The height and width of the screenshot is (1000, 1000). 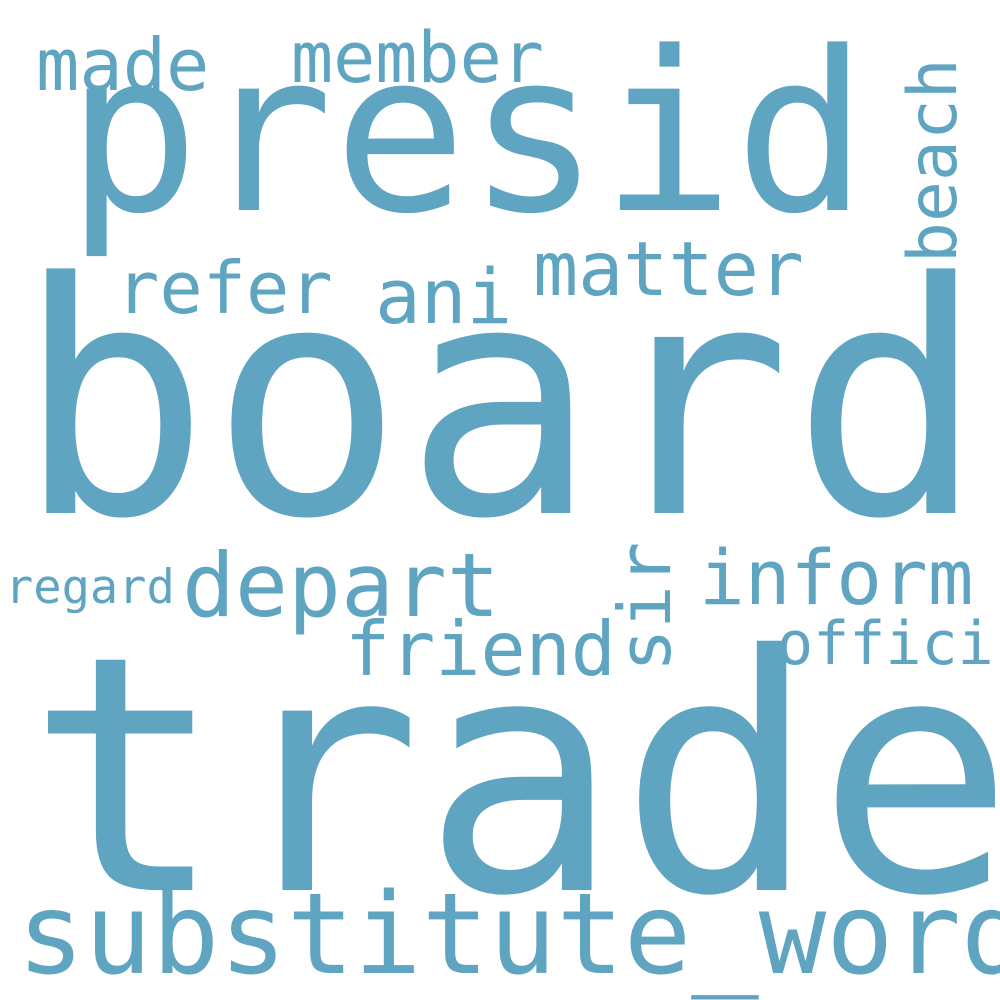 I want to click on word-inform: inform, so click(x=836, y=577).